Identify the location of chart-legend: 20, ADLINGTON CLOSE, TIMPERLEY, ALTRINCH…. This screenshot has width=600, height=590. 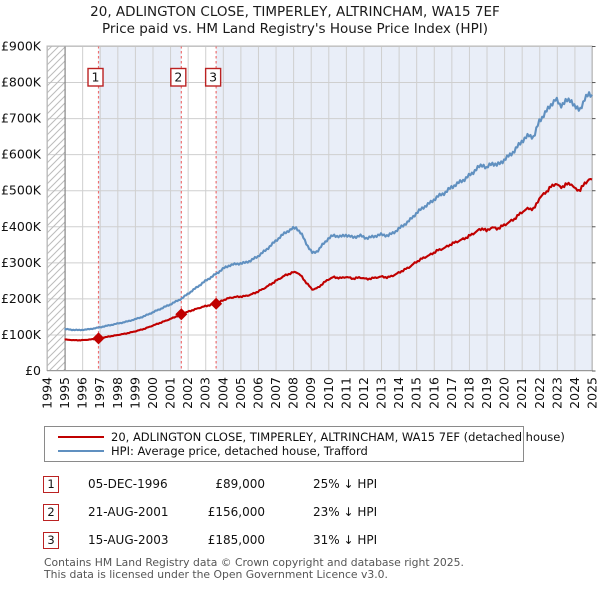
(304, 444).